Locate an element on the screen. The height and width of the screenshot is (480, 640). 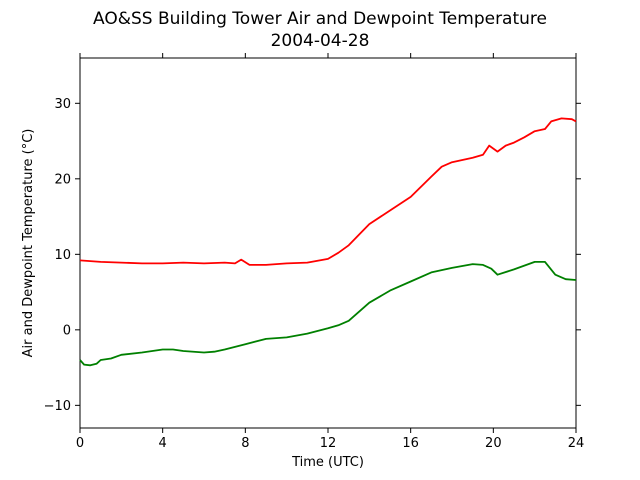
x-tick-label: 4 is located at coordinates (163, 443).